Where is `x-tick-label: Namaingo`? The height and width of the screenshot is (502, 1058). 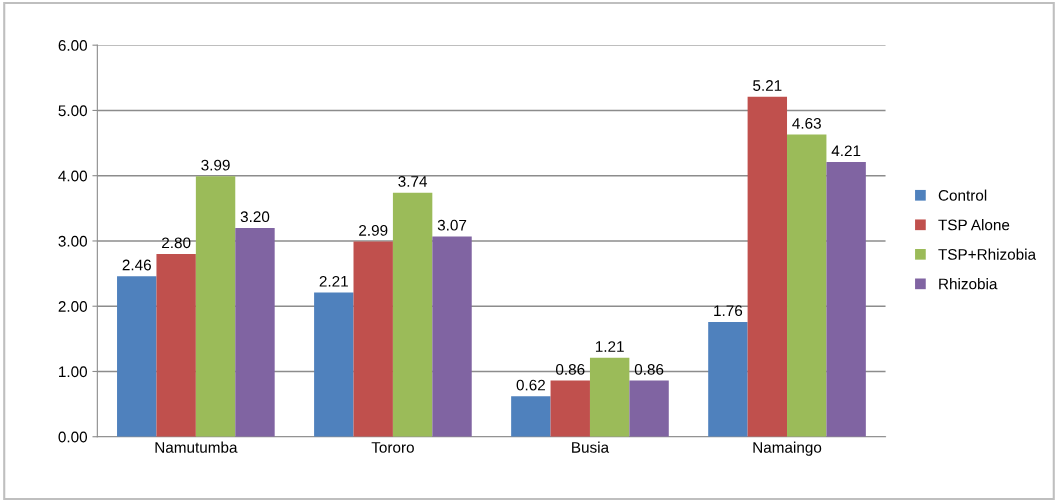
x-tick-label: Namaingo is located at coordinates (787, 448).